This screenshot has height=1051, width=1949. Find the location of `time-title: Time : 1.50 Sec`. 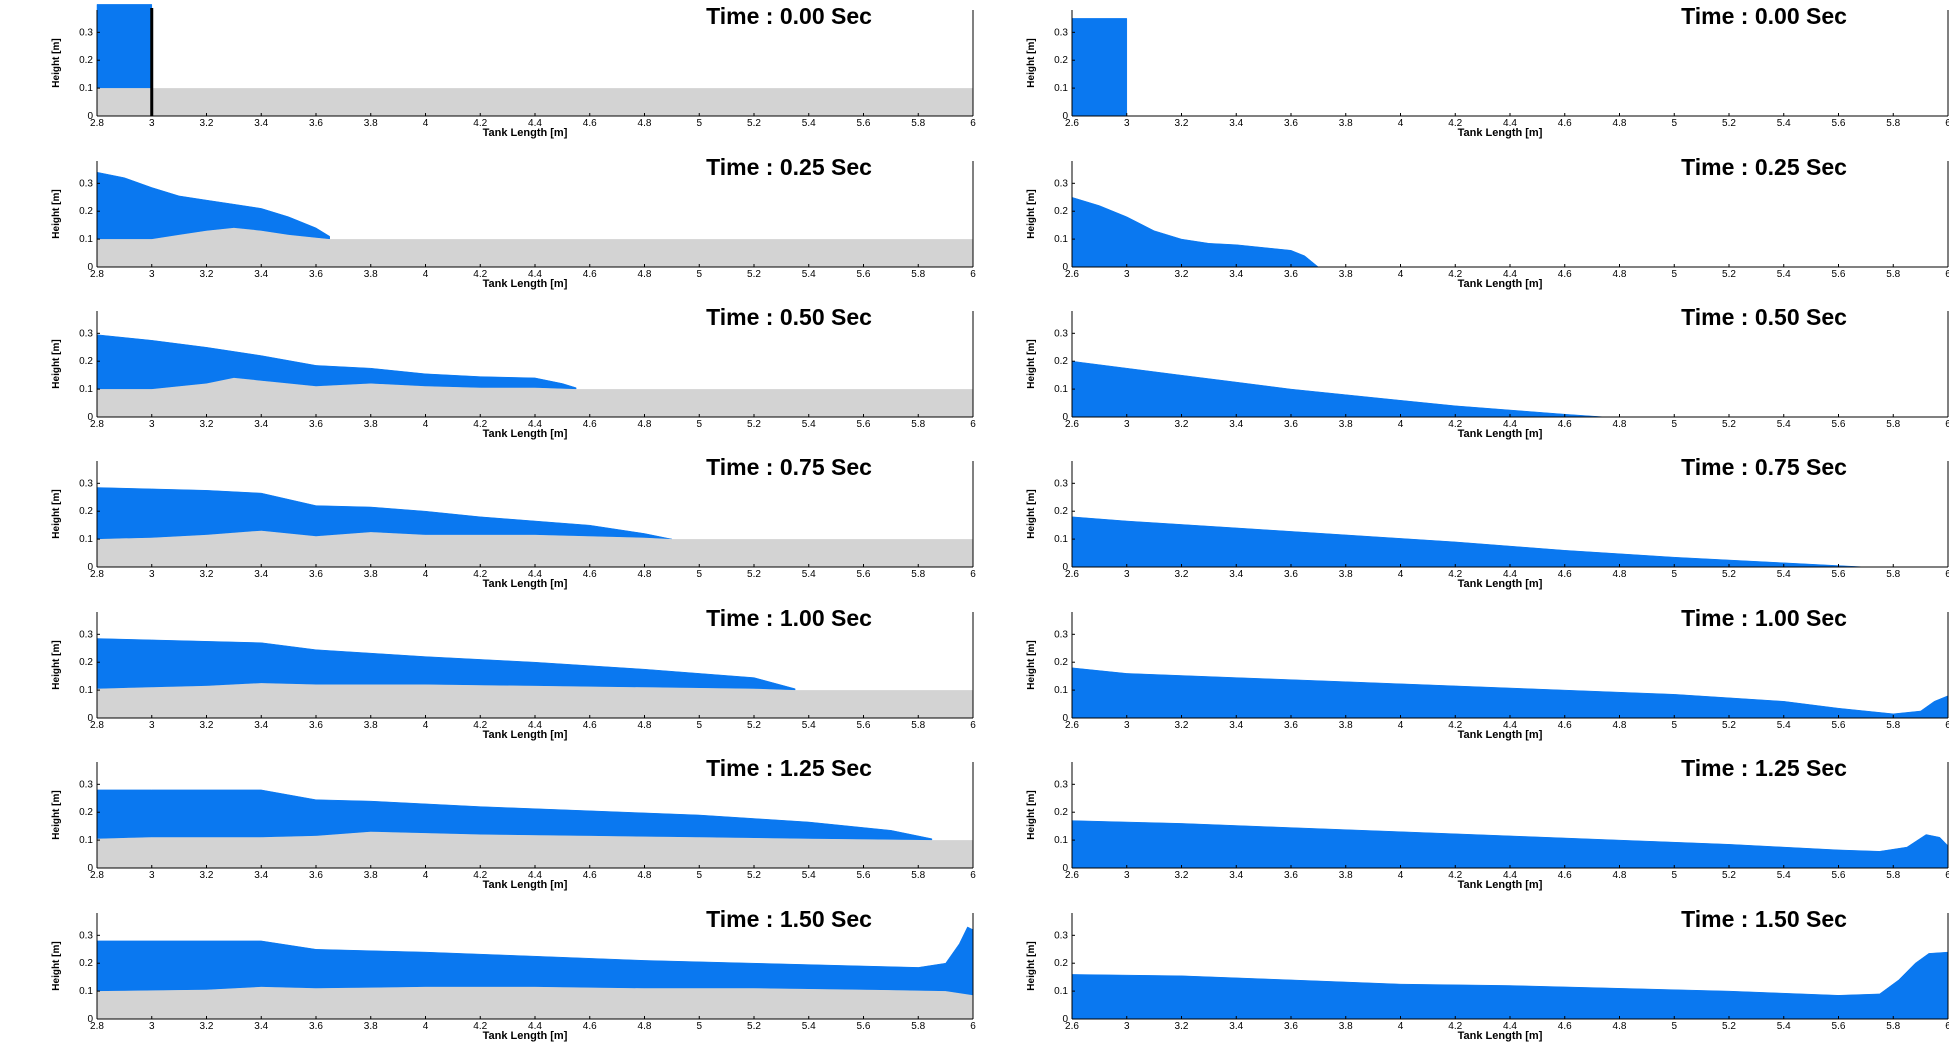

time-title: Time : 1.50 Sec is located at coordinates (789, 919).